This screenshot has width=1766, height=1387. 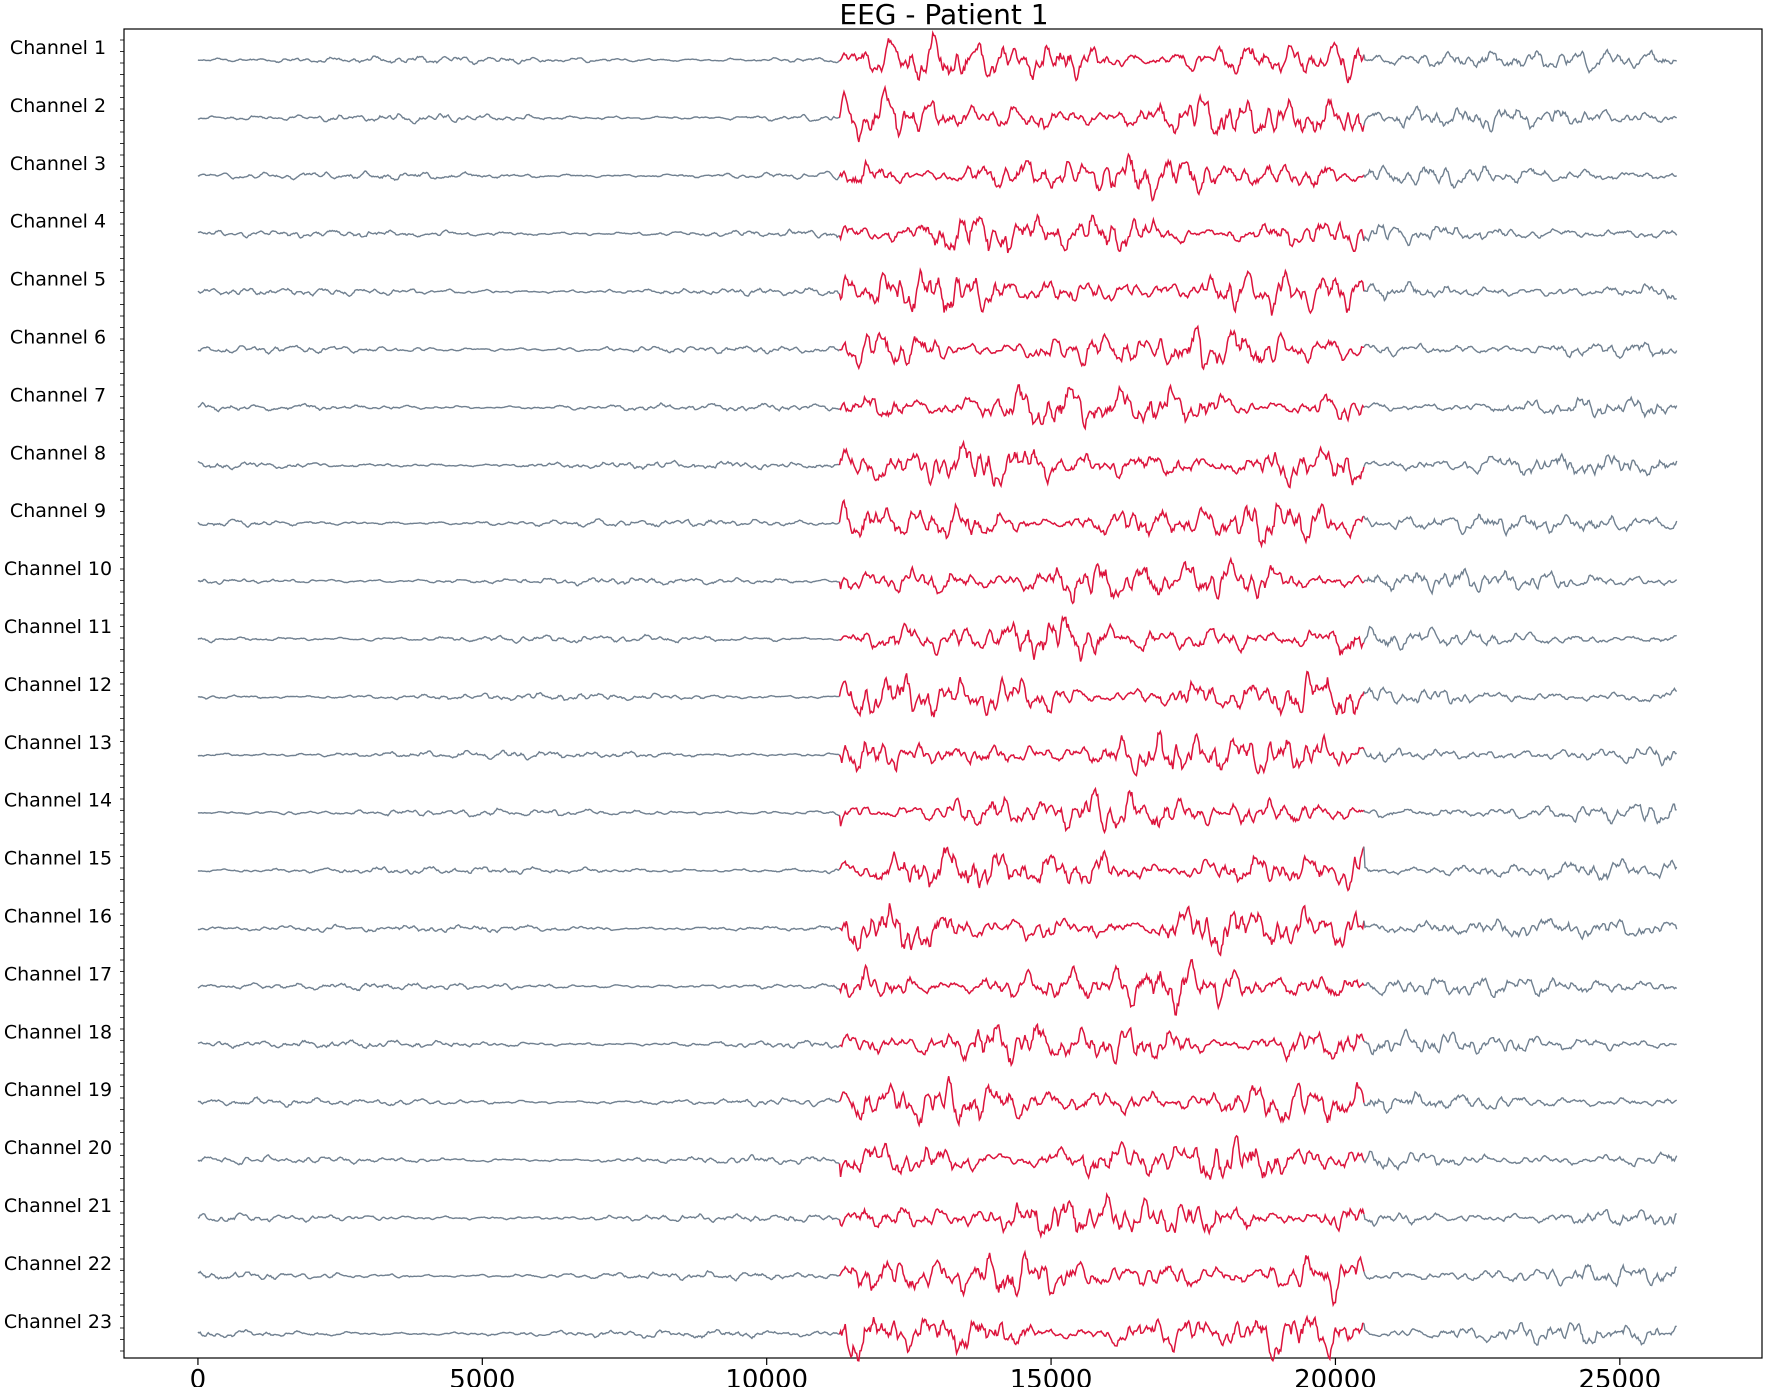 I want to click on channel-label: Channel 18, so click(x=58, y=1032).